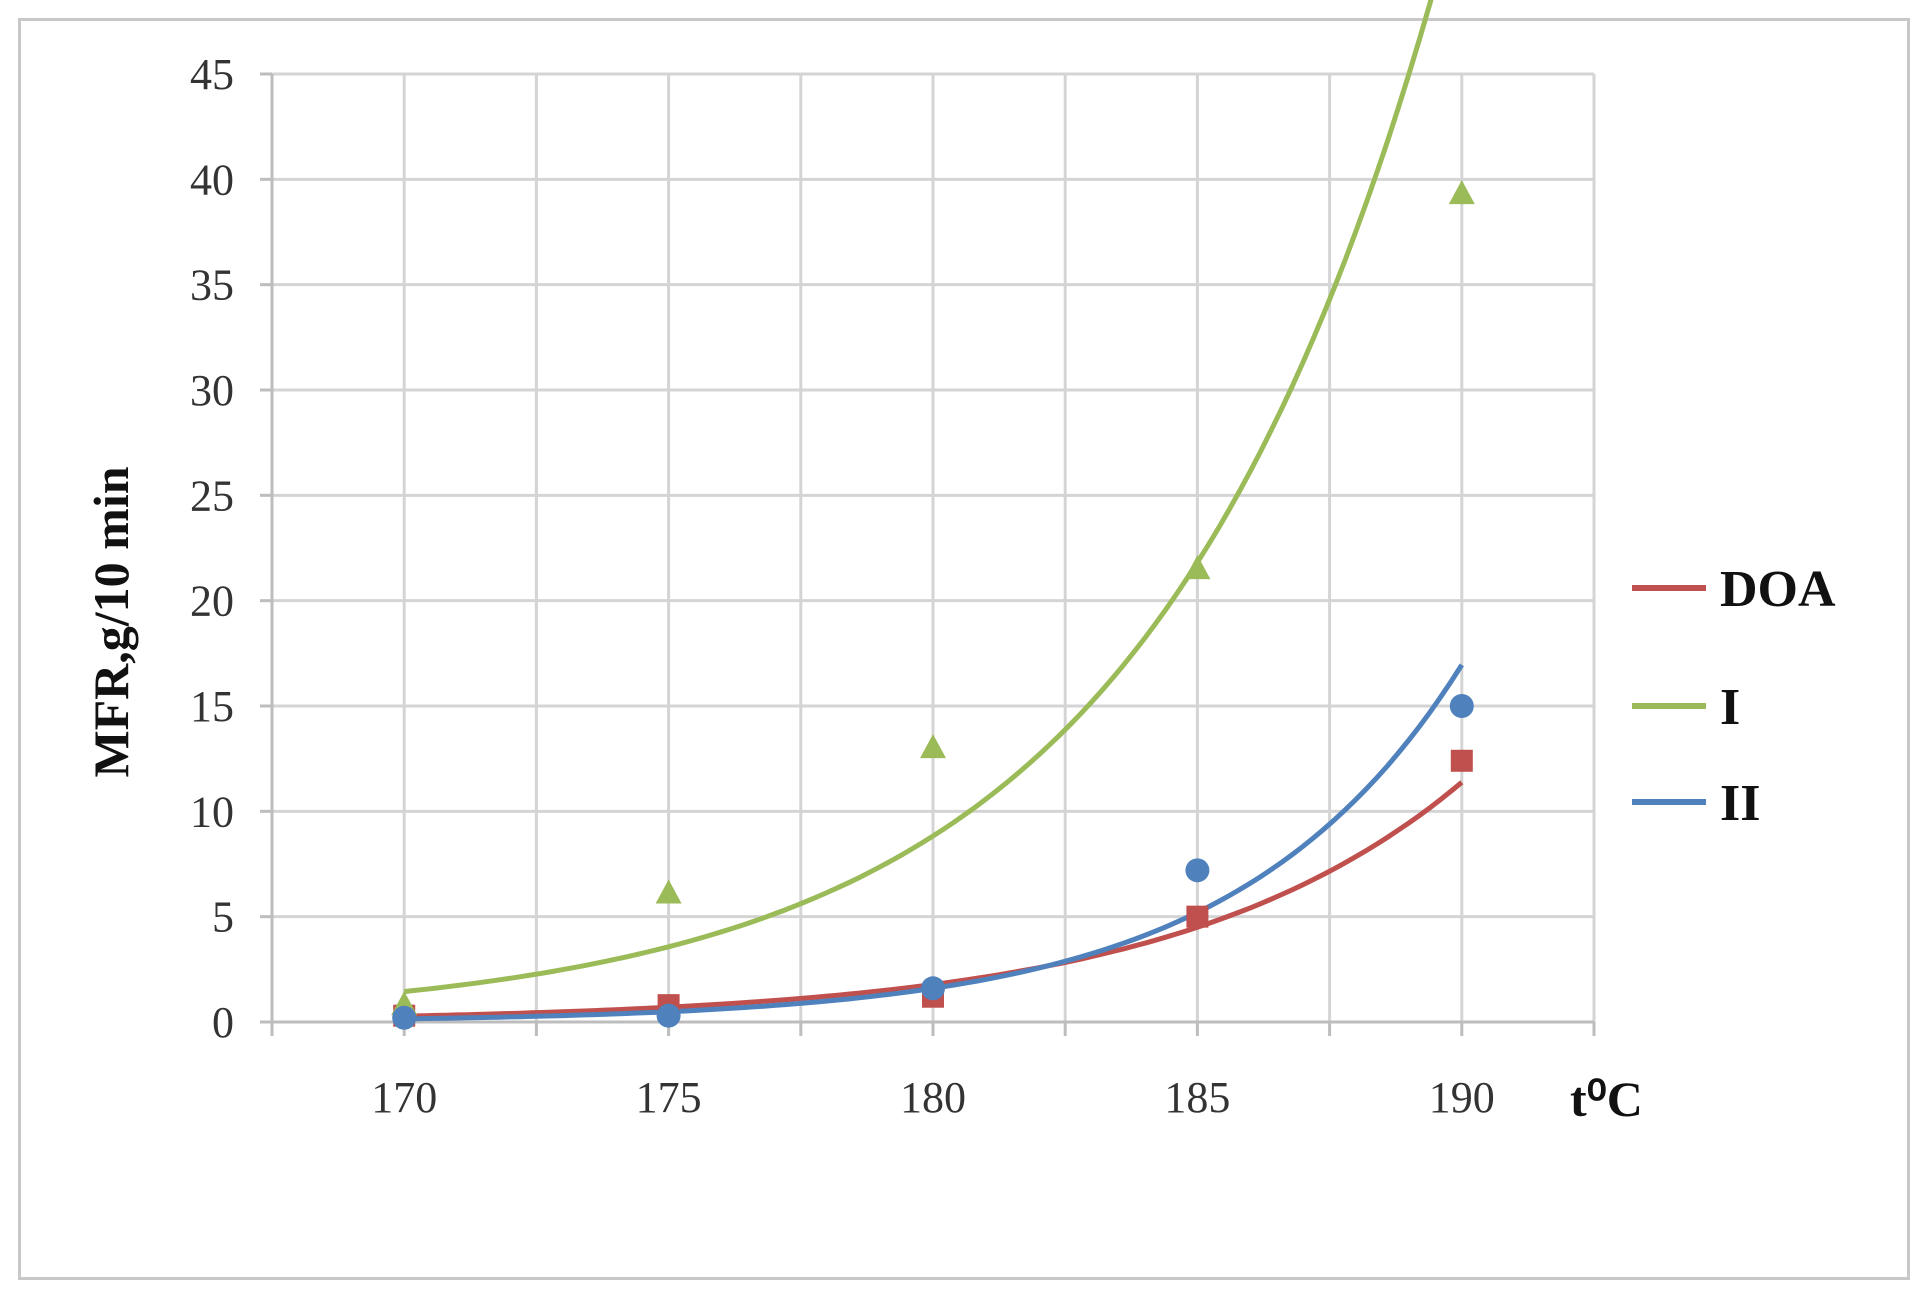  Describe the element at coordinates (669, 1097) in the screenshot. I see `x-tick-label: 175` at that location.